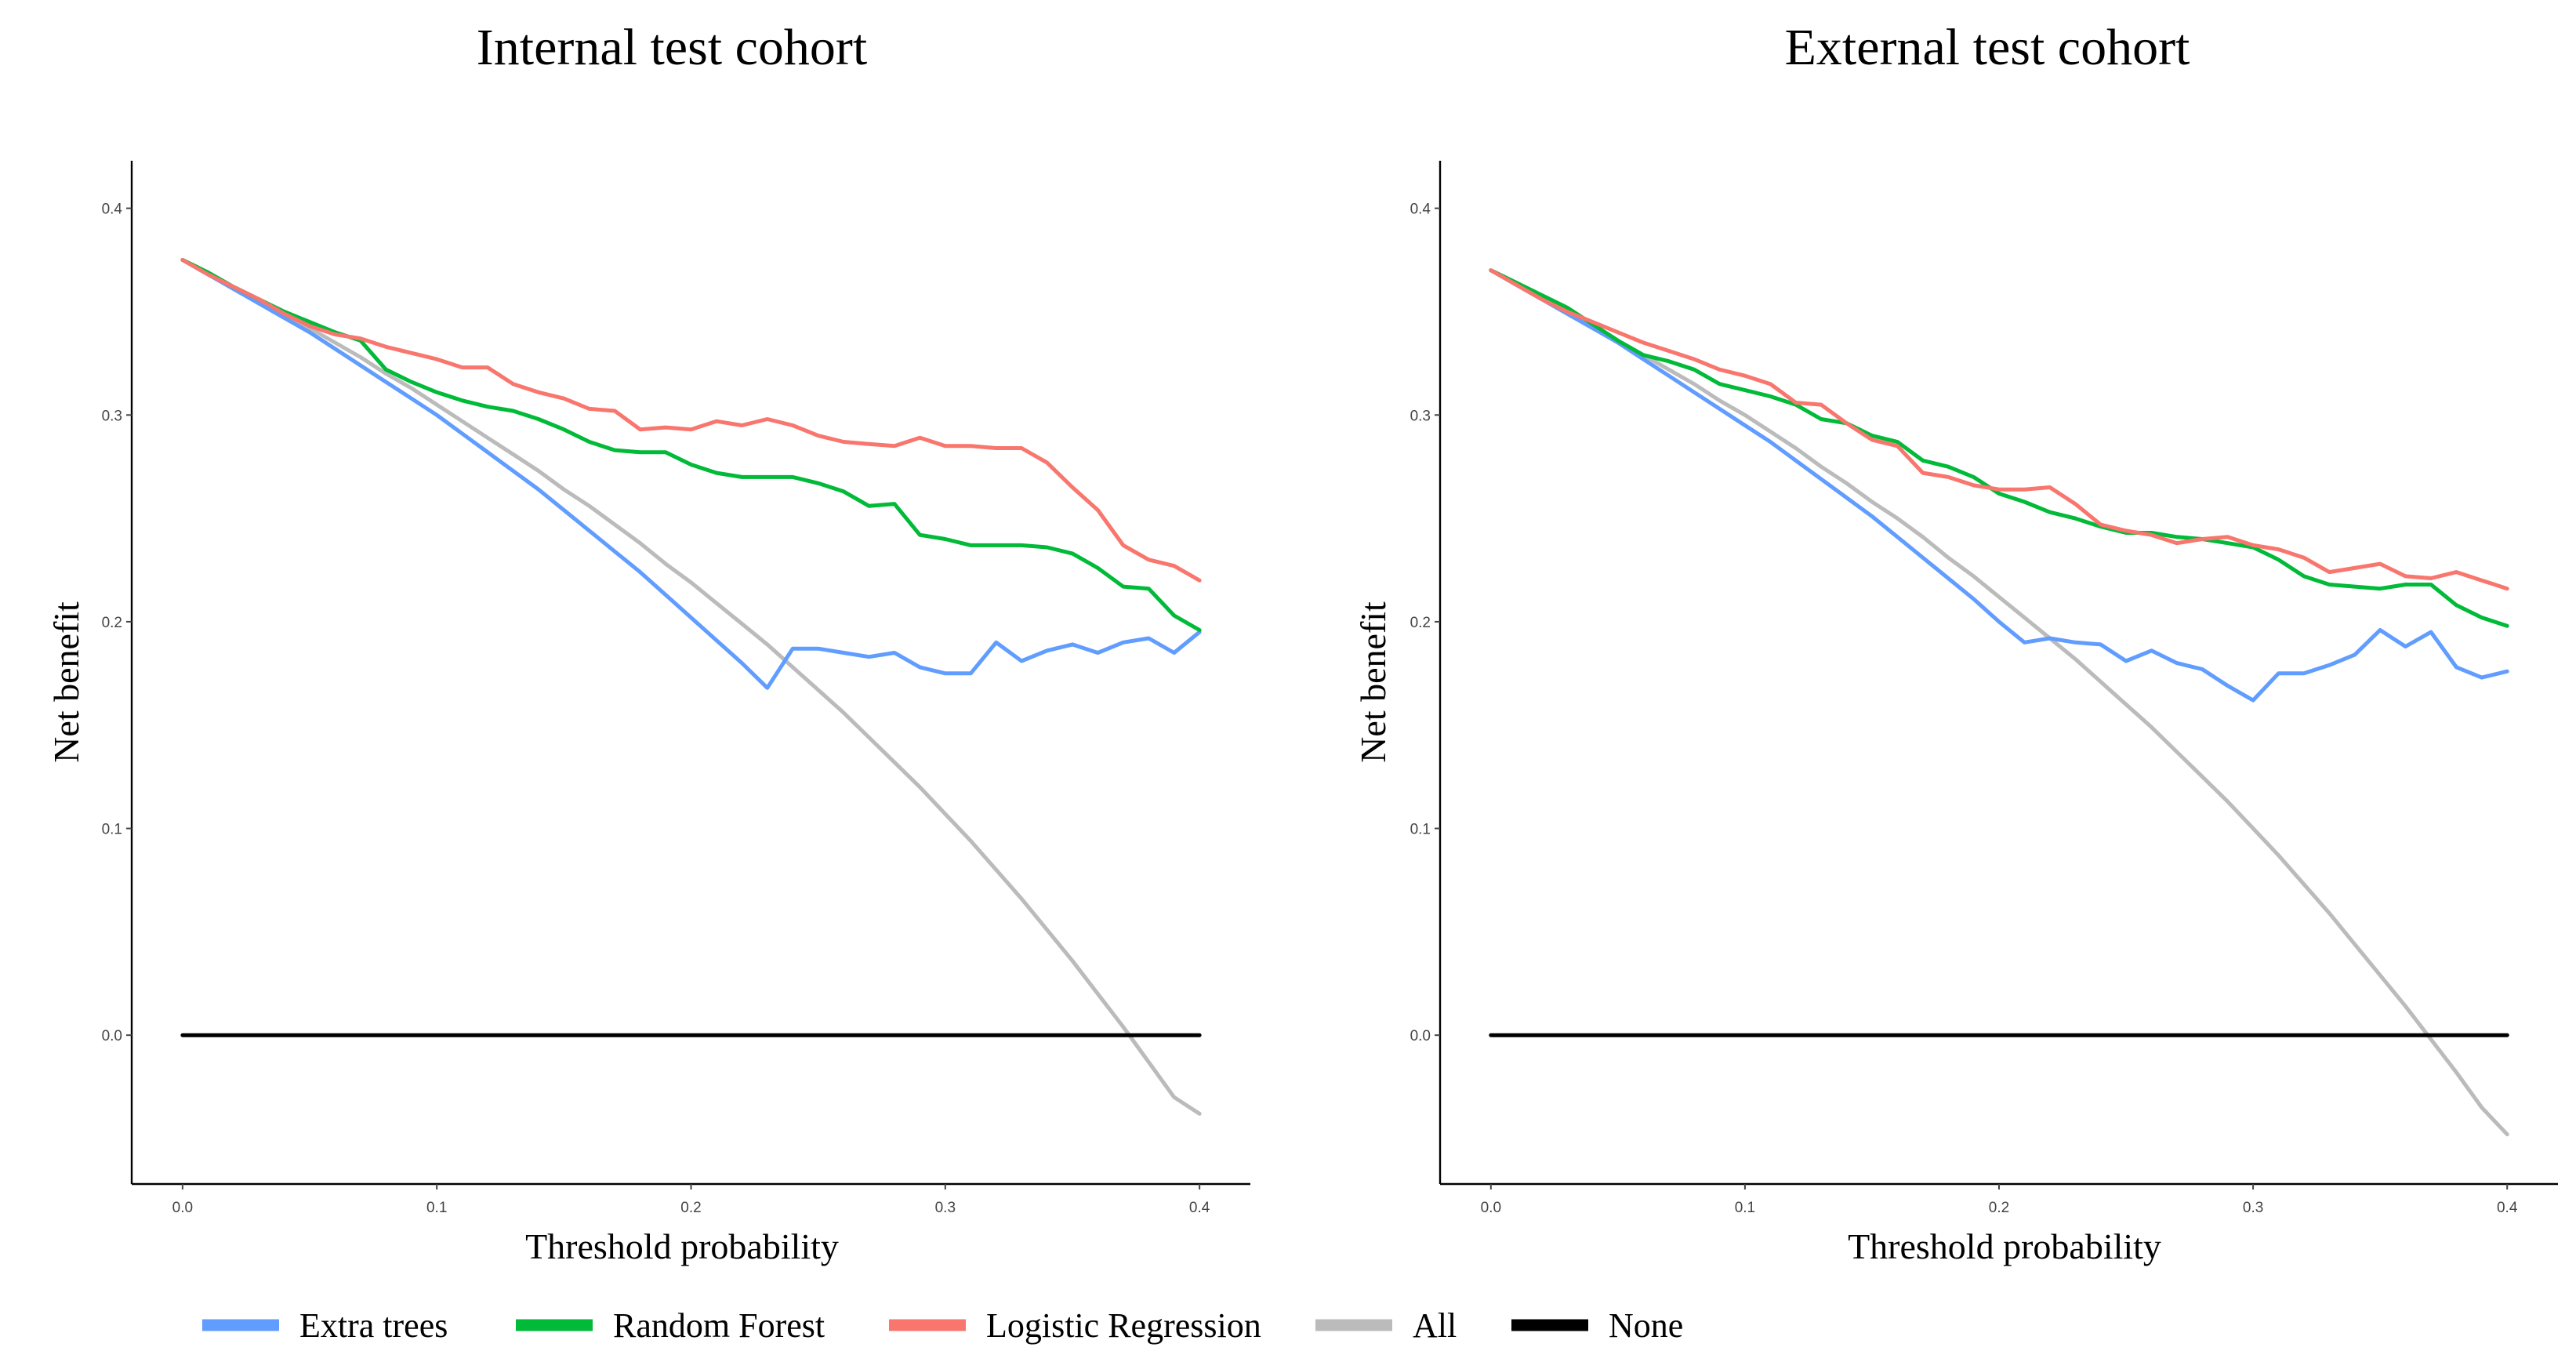  I want to click on legend-item-random-forest: Random Forest, so click(670, 1325).